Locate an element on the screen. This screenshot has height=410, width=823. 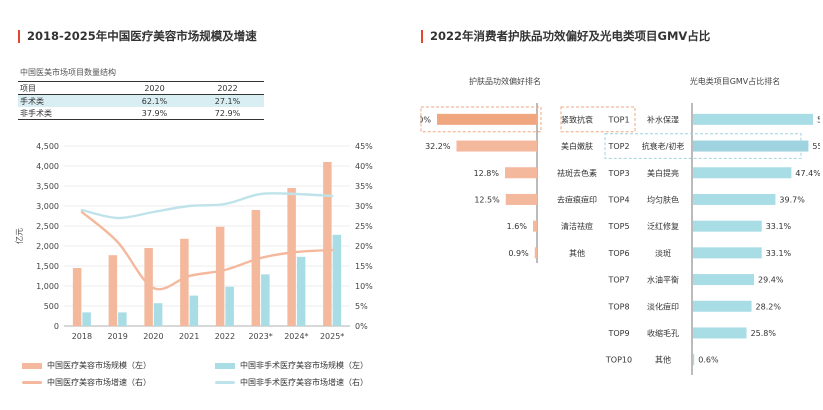
rank-label: TOP4 is located at coordinates (618, 199).